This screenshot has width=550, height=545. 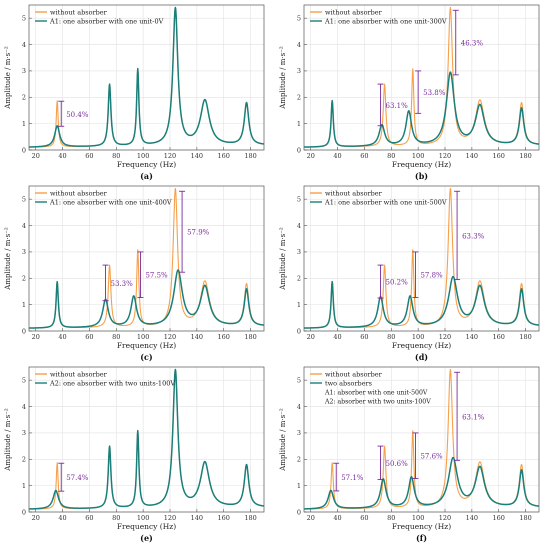 What do you see at coordinates (77, 478) in the screenshot?
I see `reduction-label: 57.4%` at bounding box center [77, 478].